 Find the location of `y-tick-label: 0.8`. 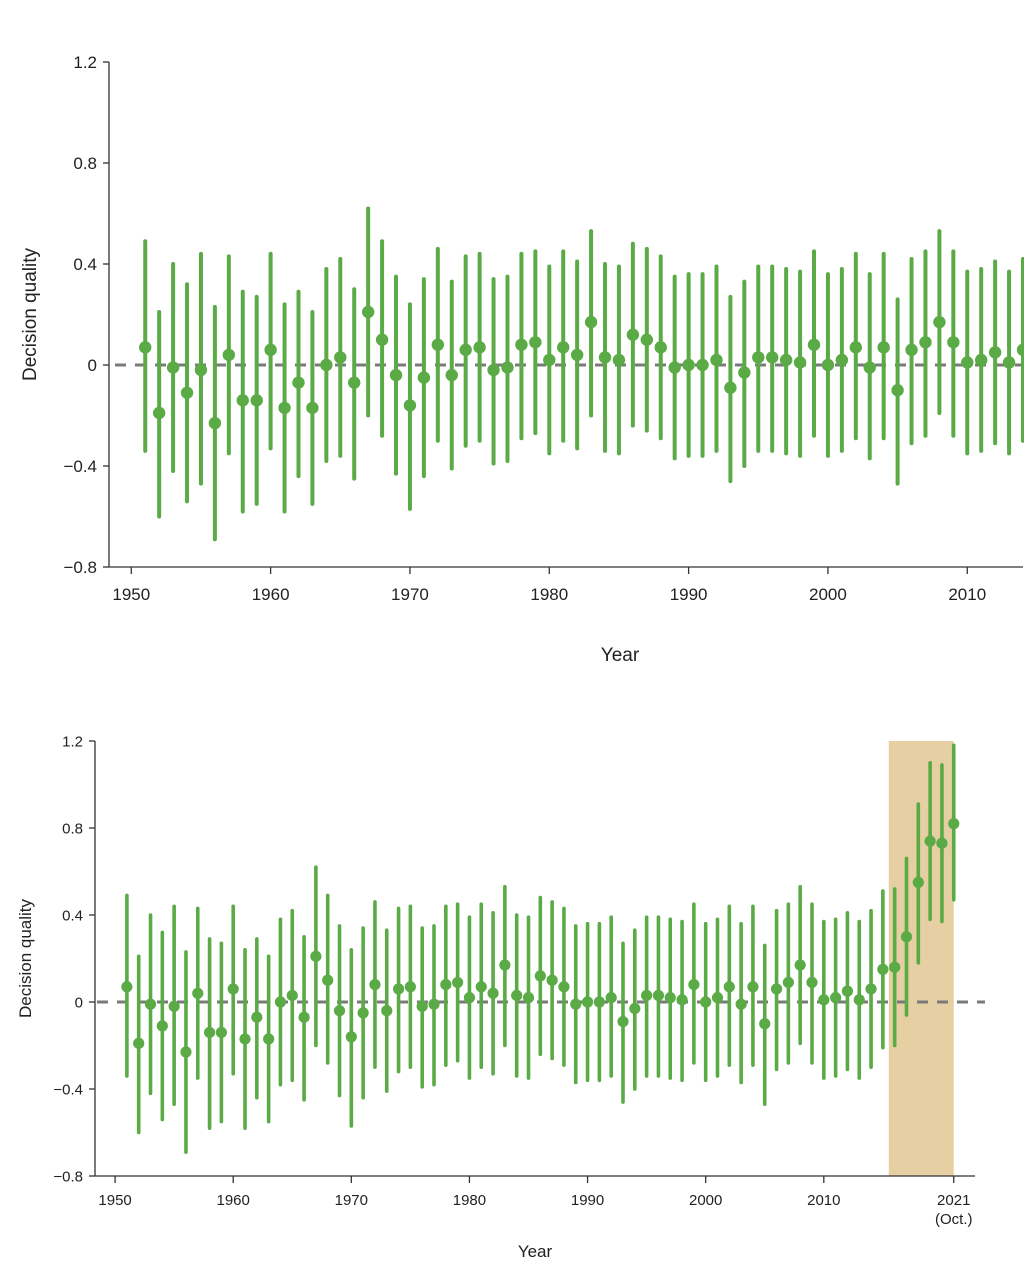

y-tick-label: 0.8 is located at coordinates (85, 163).